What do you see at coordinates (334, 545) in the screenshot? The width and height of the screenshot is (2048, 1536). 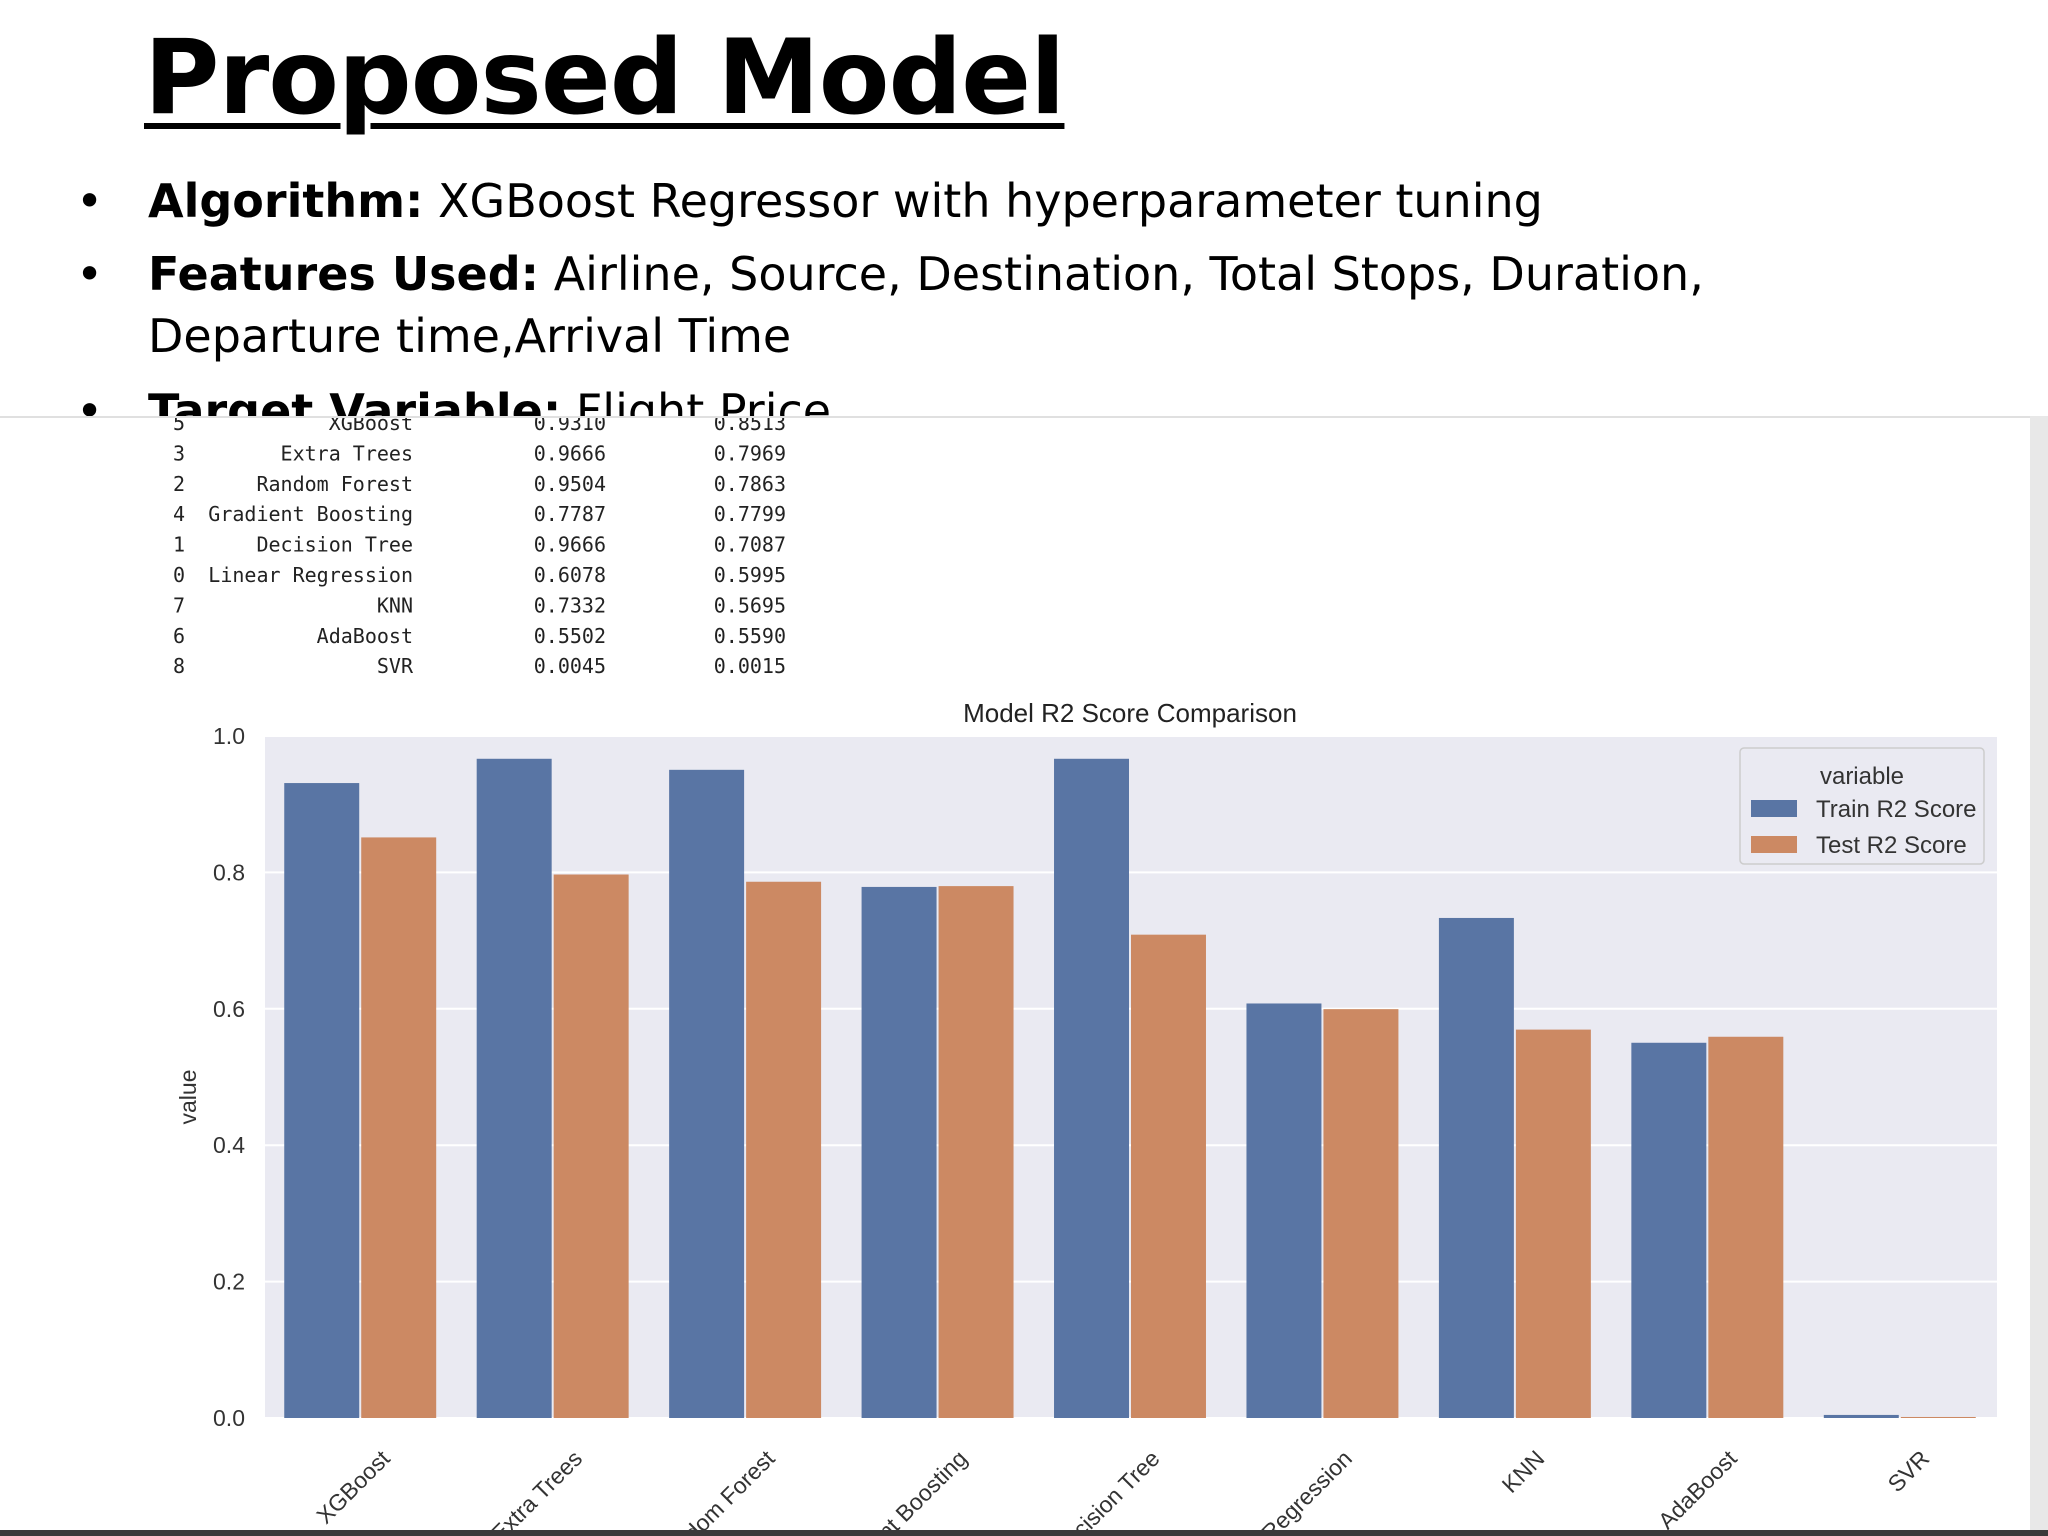 I see `table-model: Decision Tree` at bounding box center [334, 545].